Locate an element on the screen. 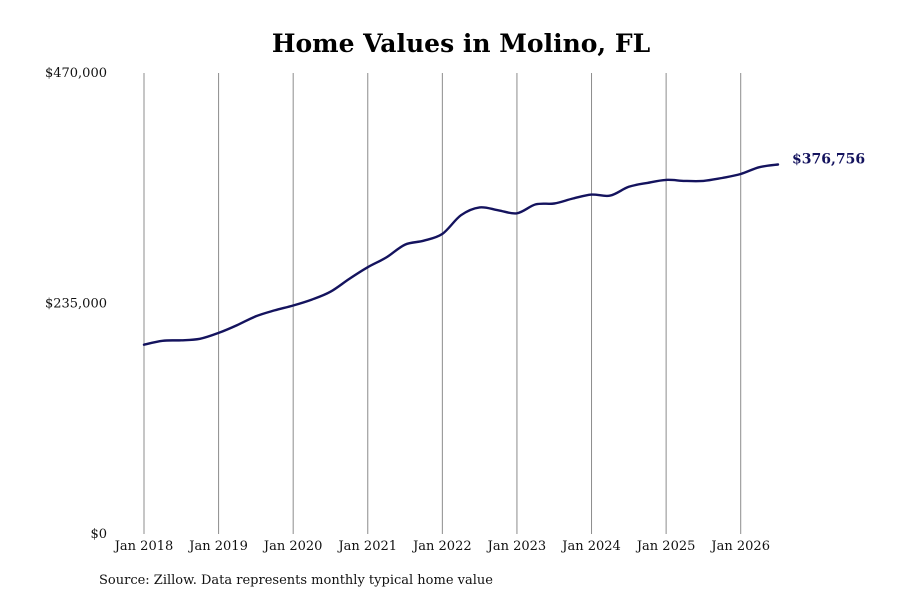  x-tick-label: Jan 2025 is located at coordinates (665, 546).